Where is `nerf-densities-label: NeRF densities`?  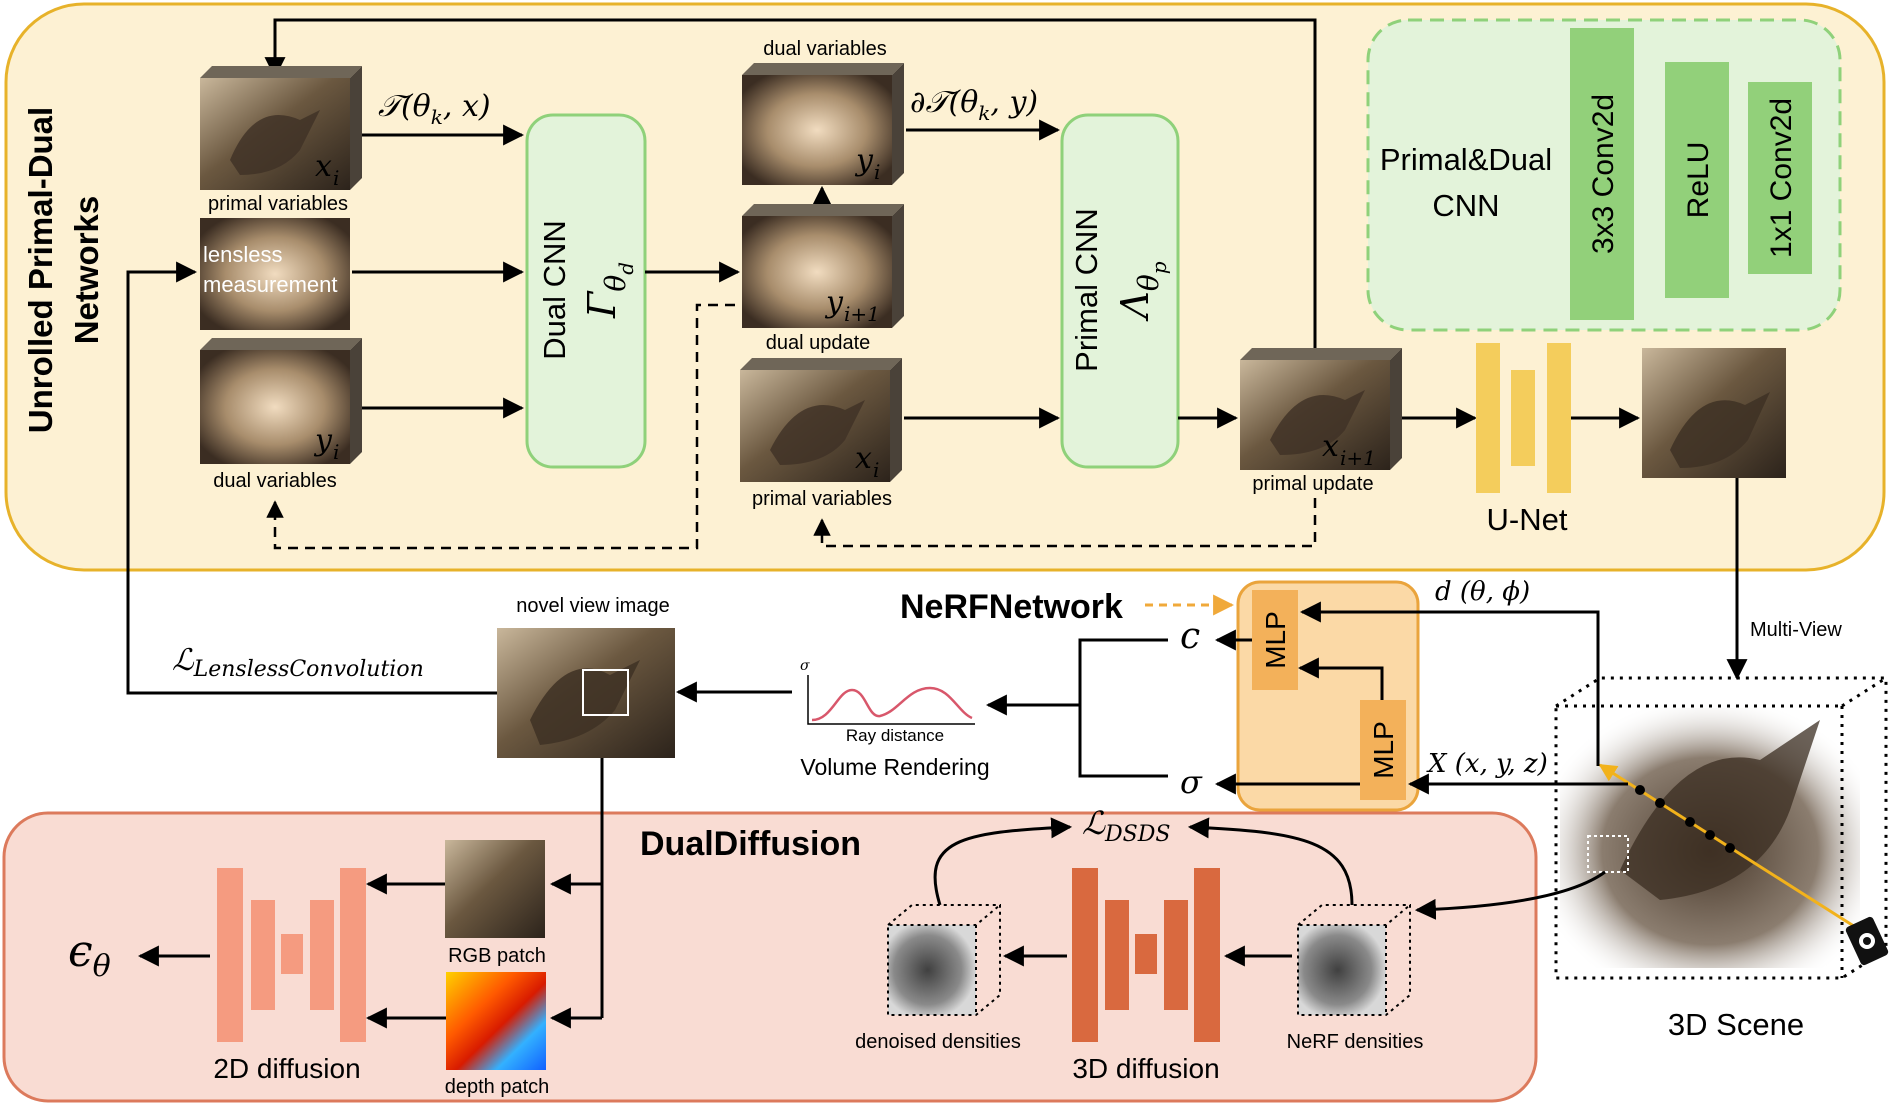
nerf-densities-label: NeRF densities is located at coordinates (1355, 1042).